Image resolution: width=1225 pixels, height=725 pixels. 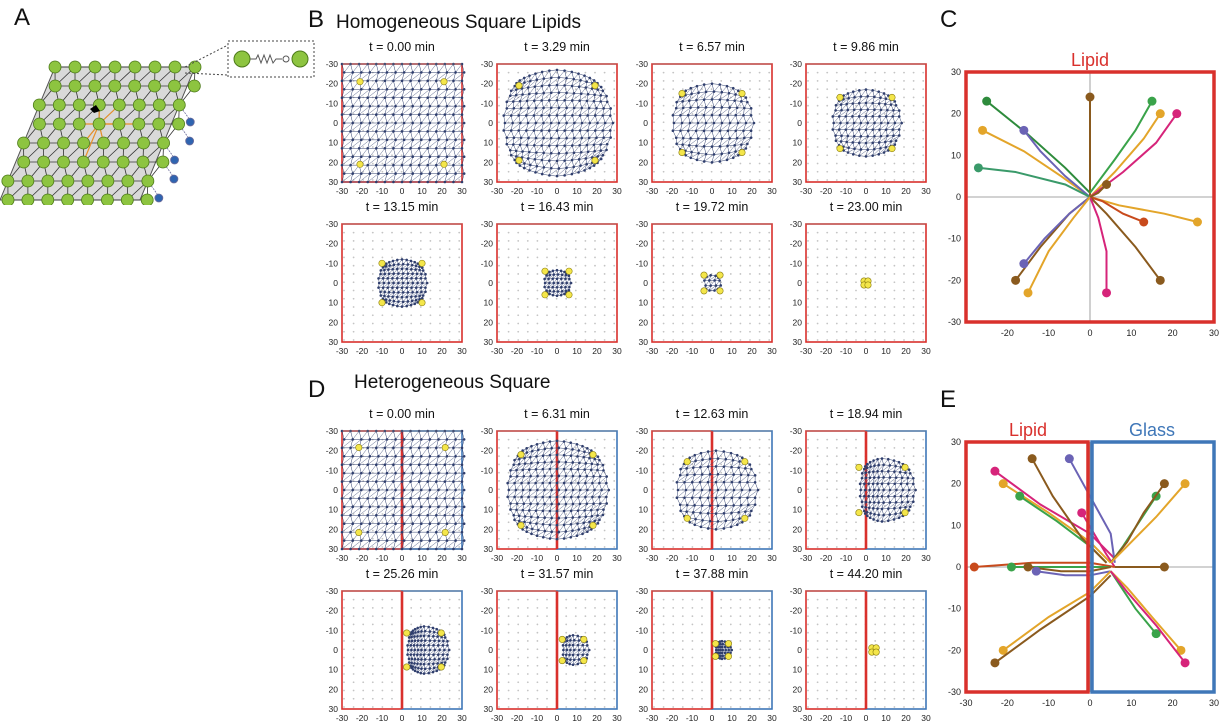 I want to click on spring-inset, so click(x=249, y=59).